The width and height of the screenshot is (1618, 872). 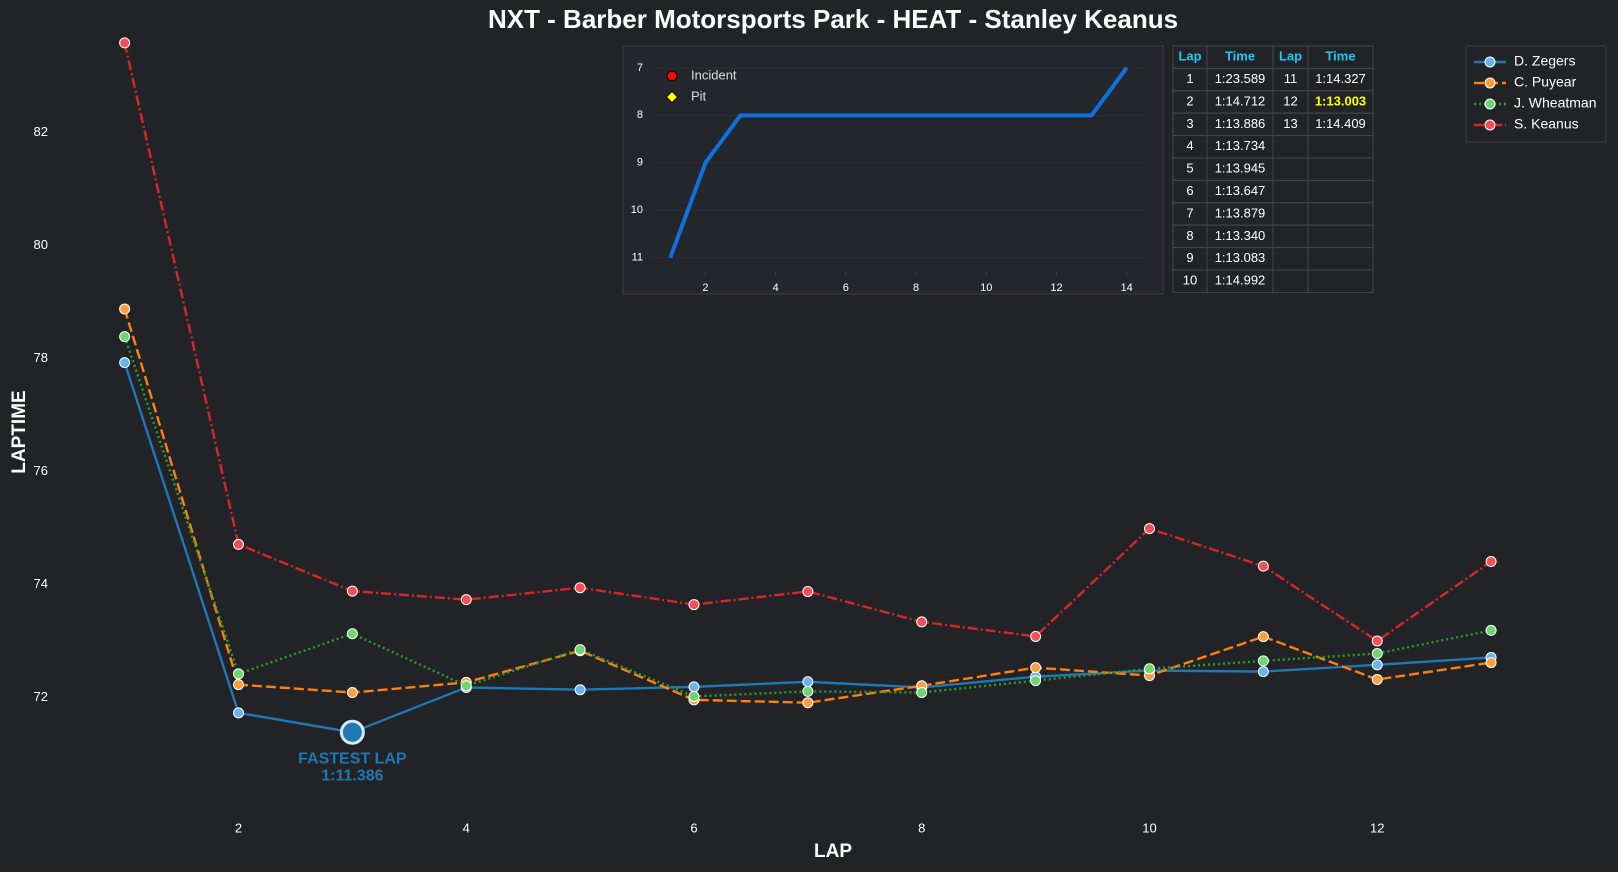 What do you see at coordinates (41, 131) in the screenshot?
I see `y-tick-label: 82` at bounding box center [41, 131].